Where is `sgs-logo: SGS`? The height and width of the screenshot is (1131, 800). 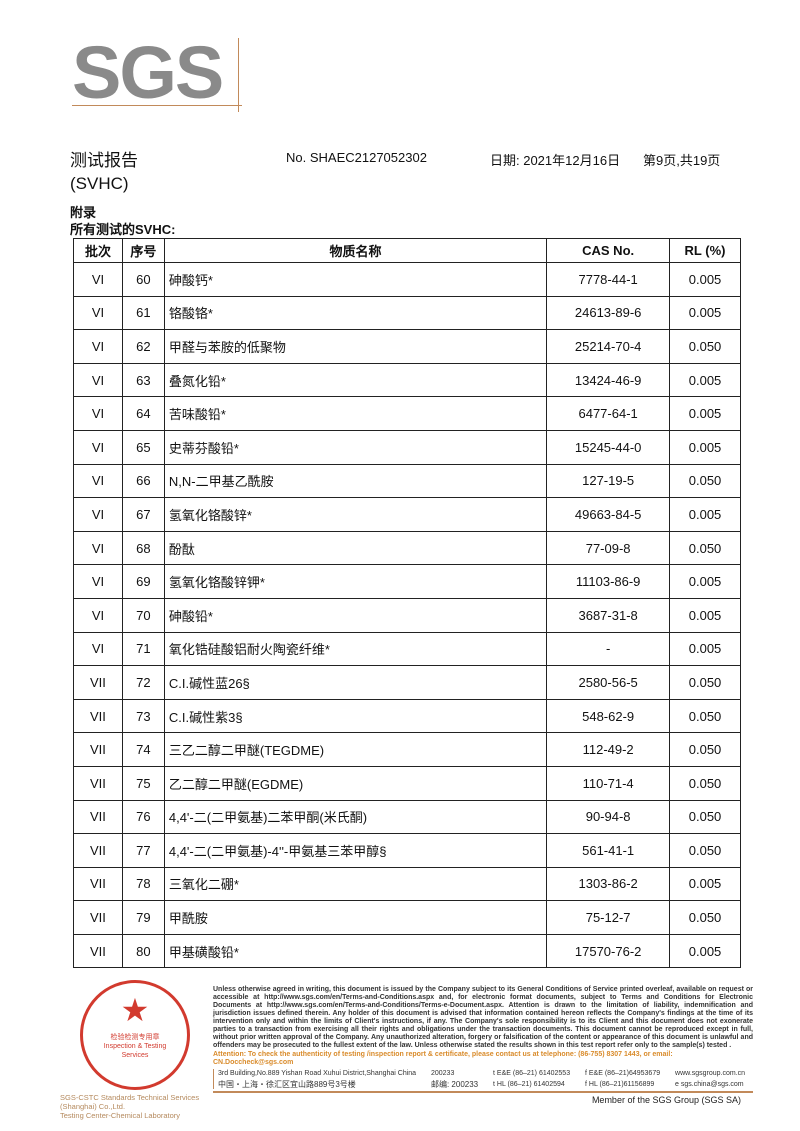
sgs-logo: SGS is located at coordinates (157, 72).